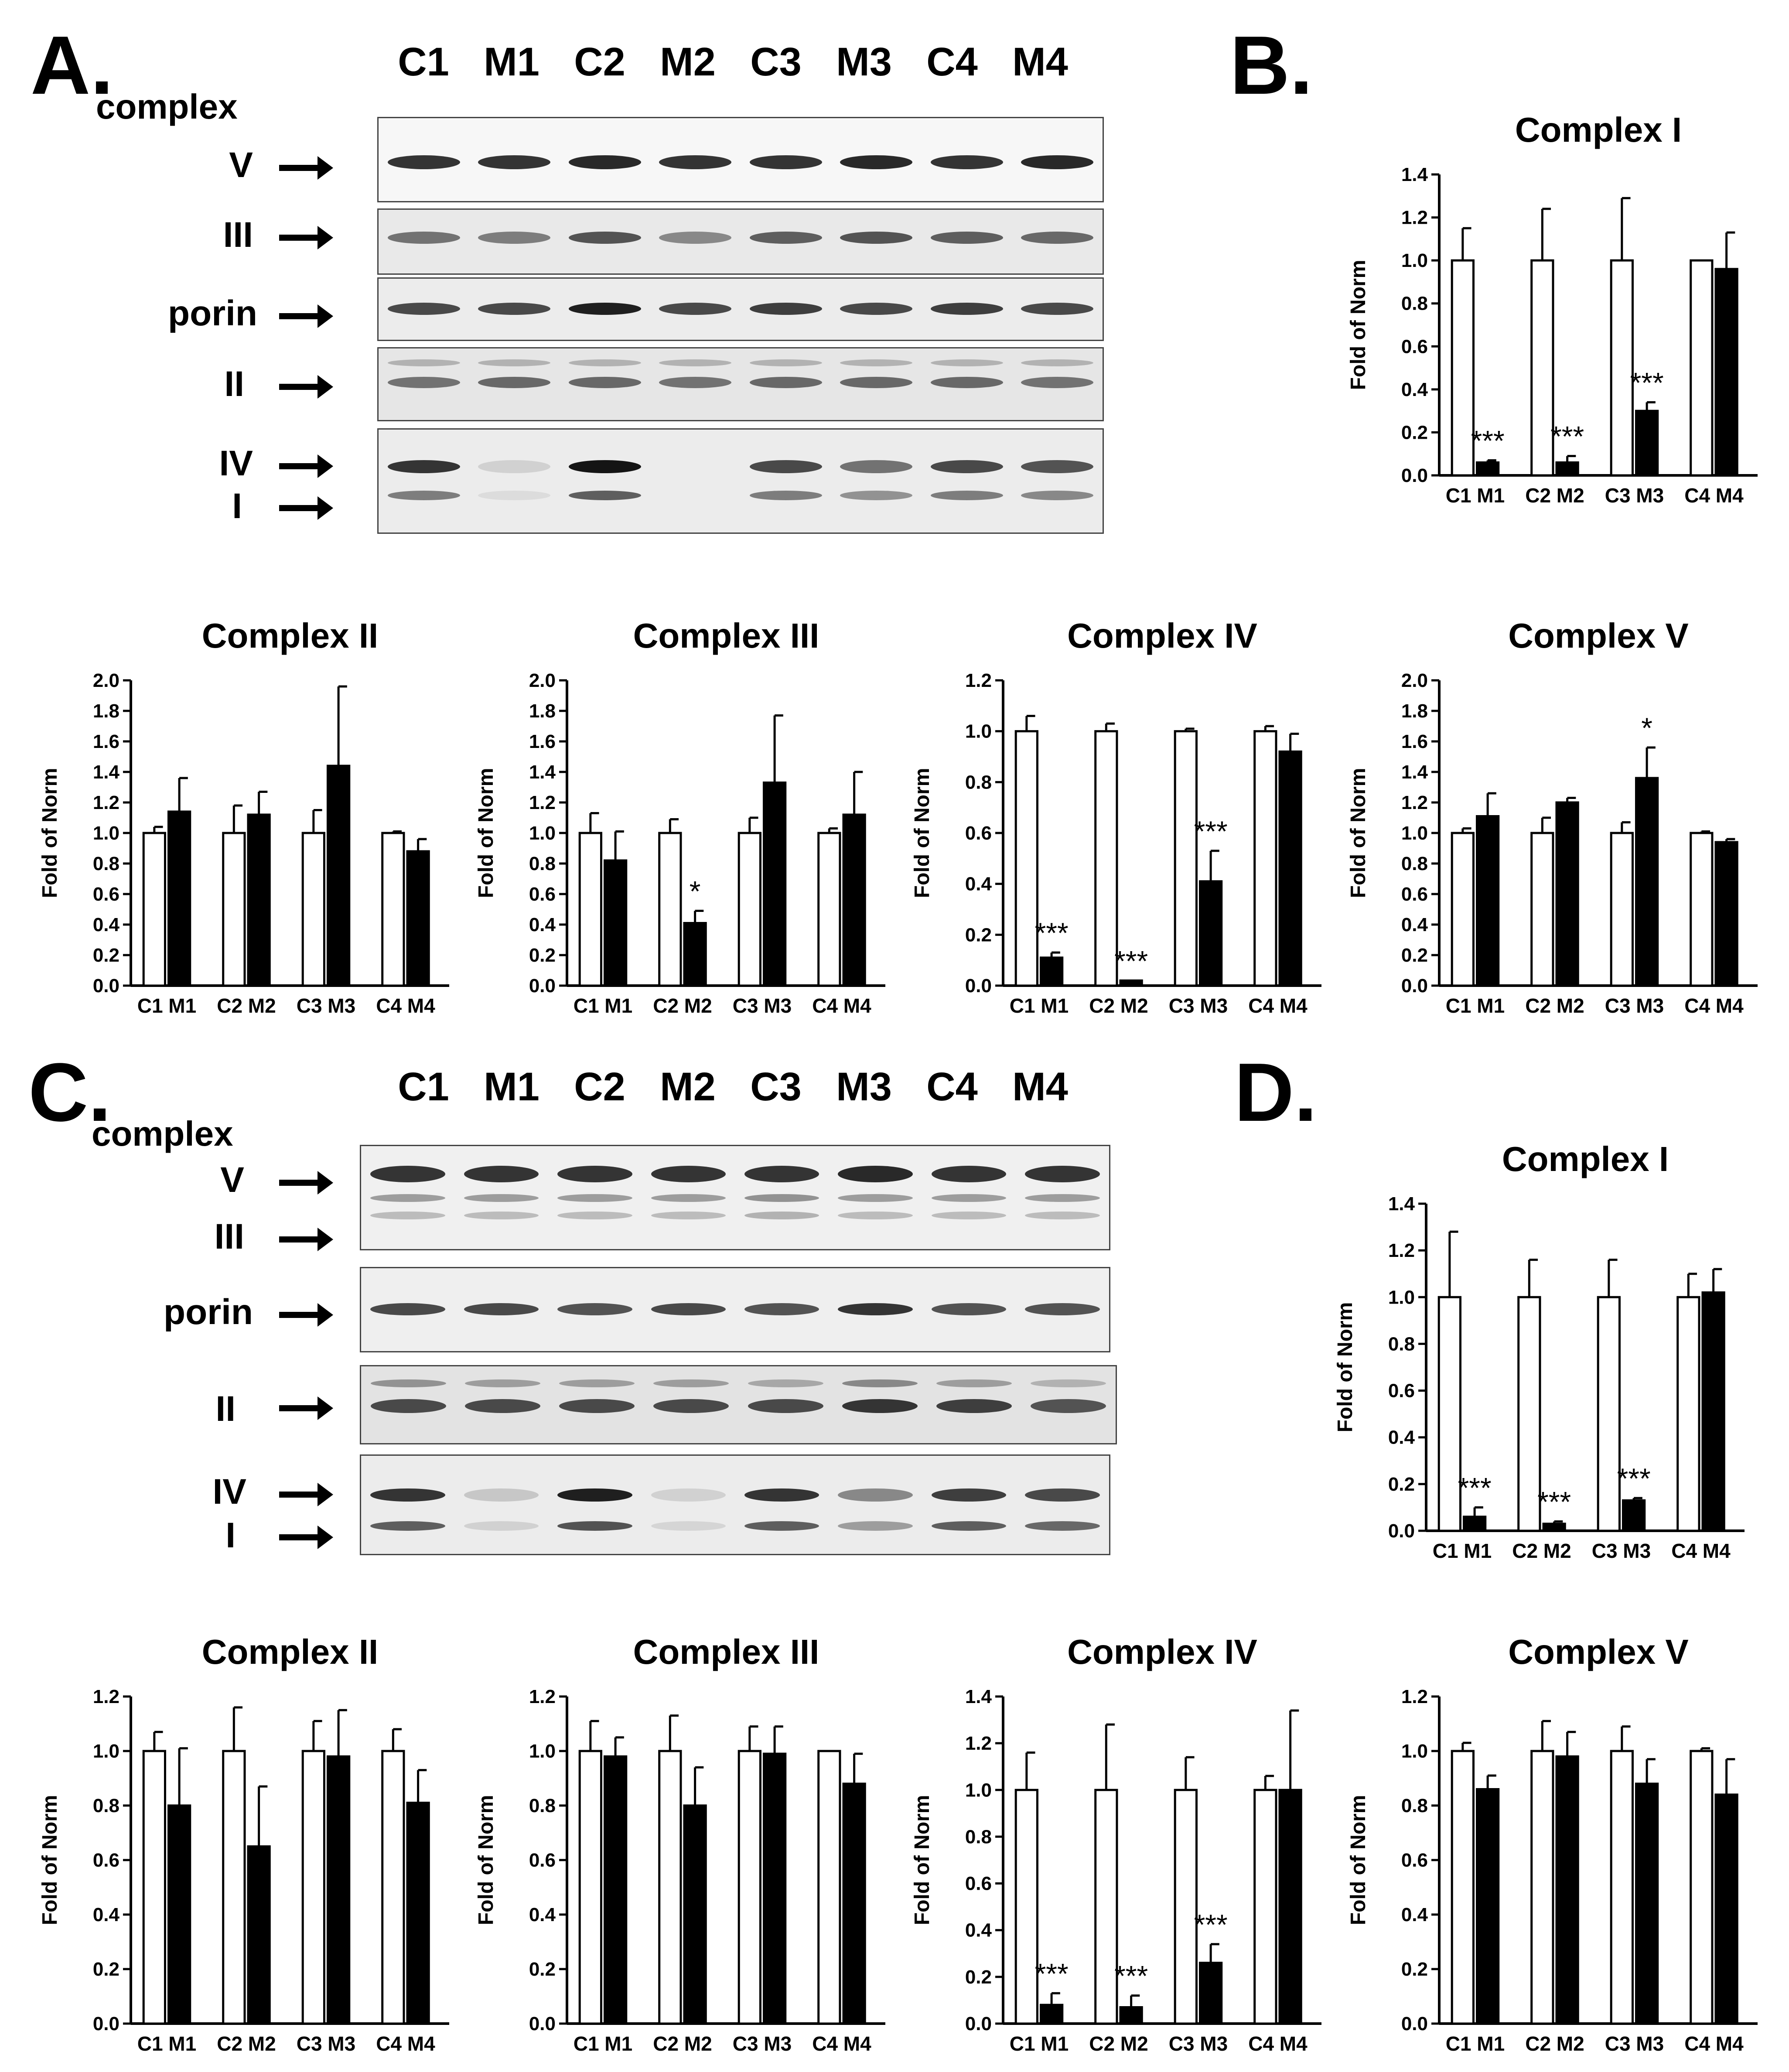 This screenshot has height=2072, width=1789. I want to click on chart-title: Complex IV, so click(1162, 636).